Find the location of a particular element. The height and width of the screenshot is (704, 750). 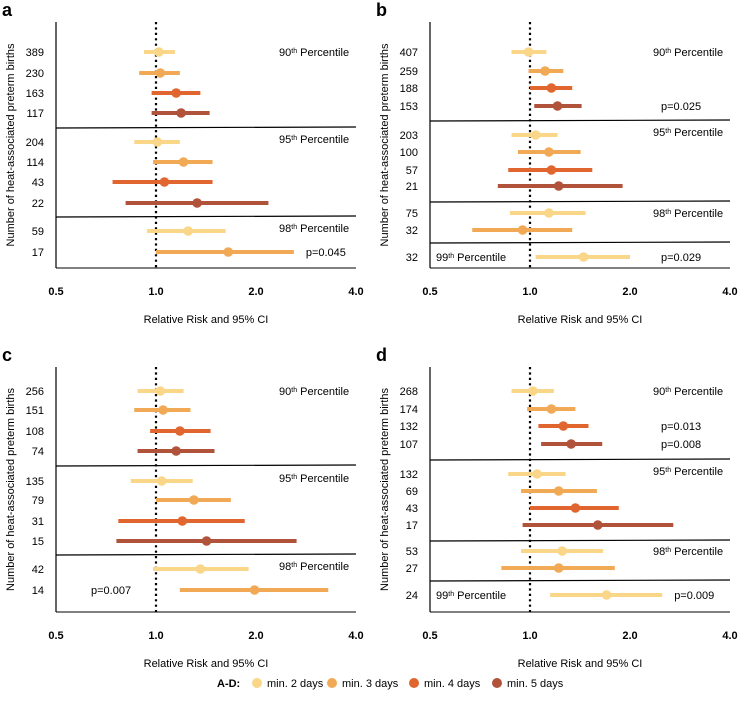

legend-swatch-d3 is located at coordinates (332, 683).